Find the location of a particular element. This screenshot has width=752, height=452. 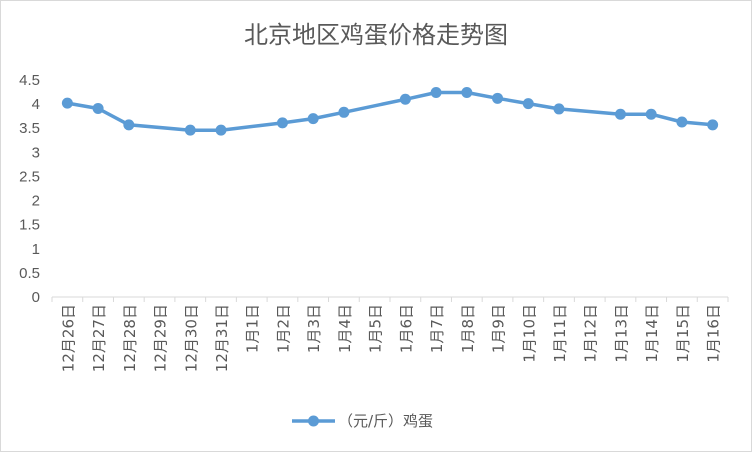

x-tick-label: 1月4日 is located at coordinates (345, 328).